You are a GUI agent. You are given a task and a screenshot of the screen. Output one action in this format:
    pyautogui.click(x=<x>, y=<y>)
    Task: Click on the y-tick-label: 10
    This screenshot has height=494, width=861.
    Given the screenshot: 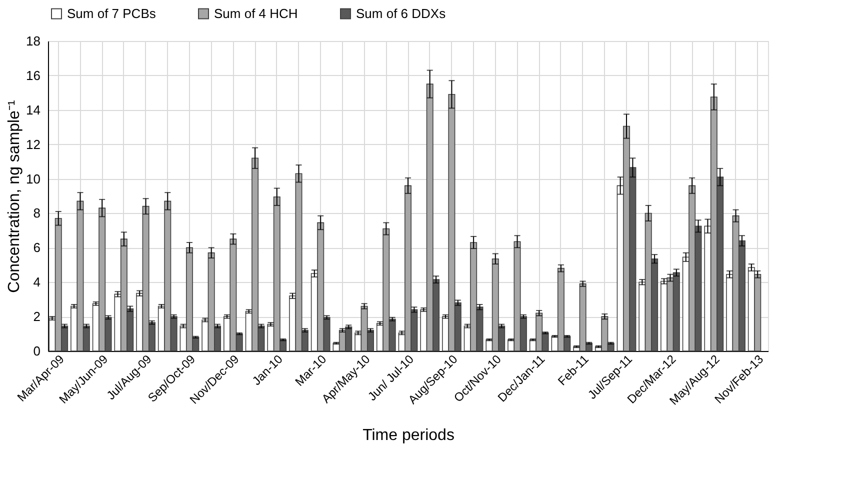 What is the action you would take?
    pyautogui.click(x=33, y=178)
    